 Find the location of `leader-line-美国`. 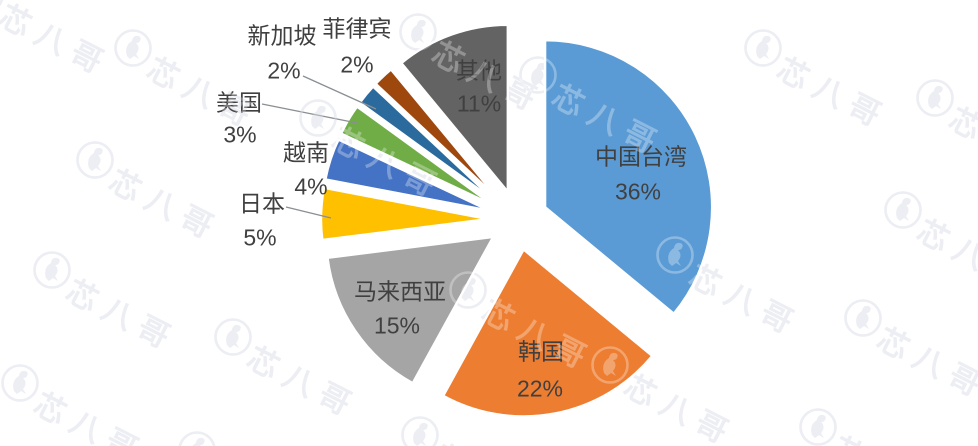

leader-line-美国 is located at coordinates (309, 113).